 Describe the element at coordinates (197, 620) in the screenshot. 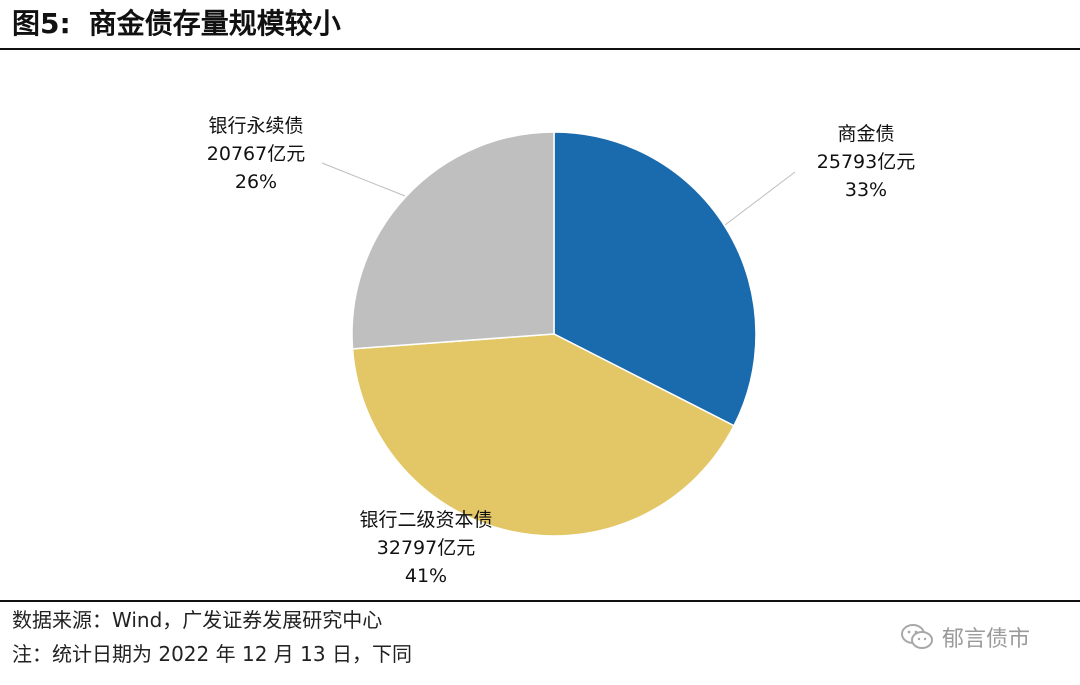

I see `data-source-note: 数据来源：Wind，广发证券发展研究中心` at that location.